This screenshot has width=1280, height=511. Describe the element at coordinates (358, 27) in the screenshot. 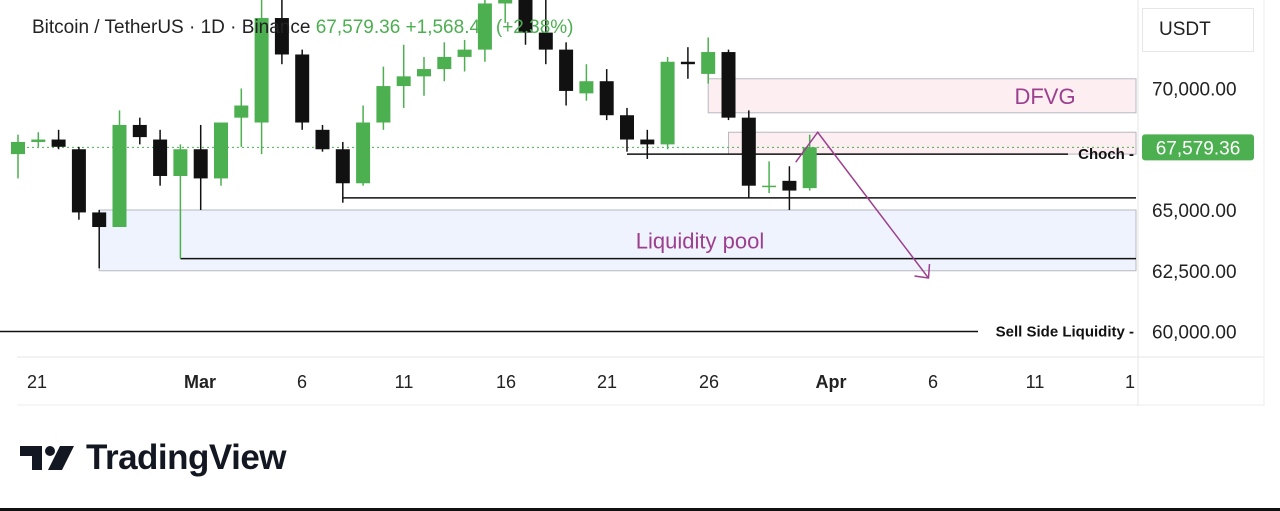

I see `last-price: 67,579.36` at that location.